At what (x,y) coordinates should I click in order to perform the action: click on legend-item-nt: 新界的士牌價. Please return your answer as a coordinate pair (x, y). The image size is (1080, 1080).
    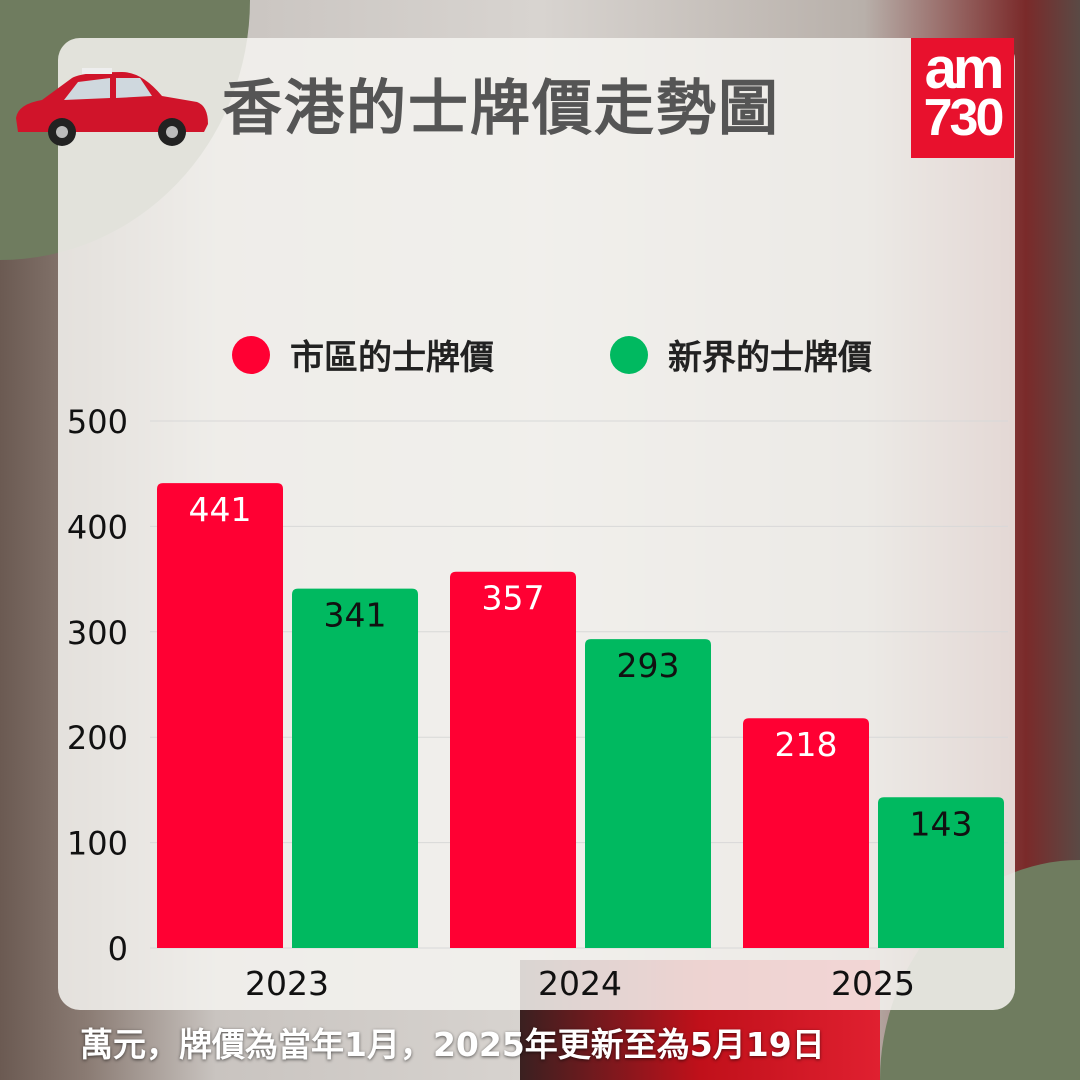
    Looking at the image, I should click on (741, 354).